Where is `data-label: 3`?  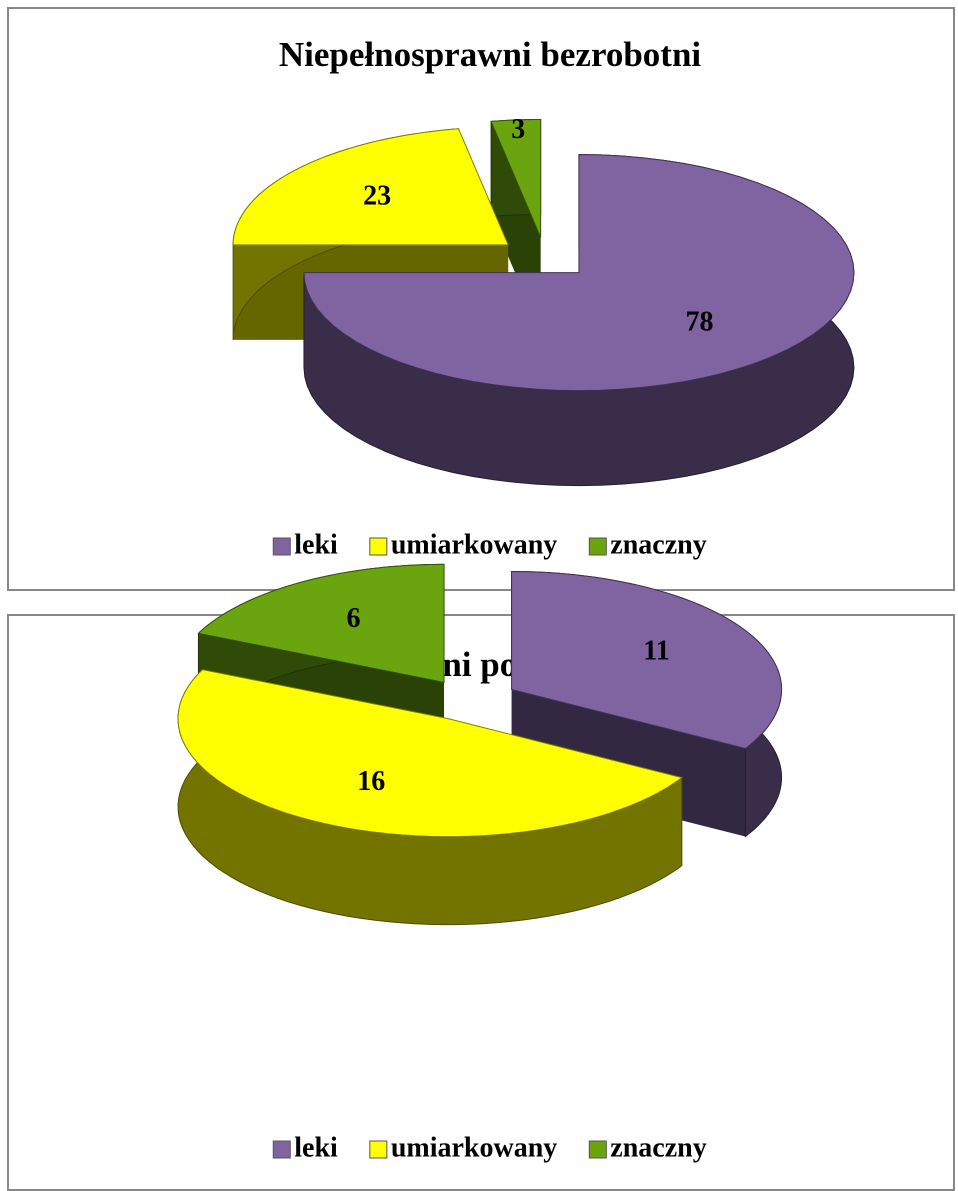
data-label: 3 is located at coordinates (518, 129).